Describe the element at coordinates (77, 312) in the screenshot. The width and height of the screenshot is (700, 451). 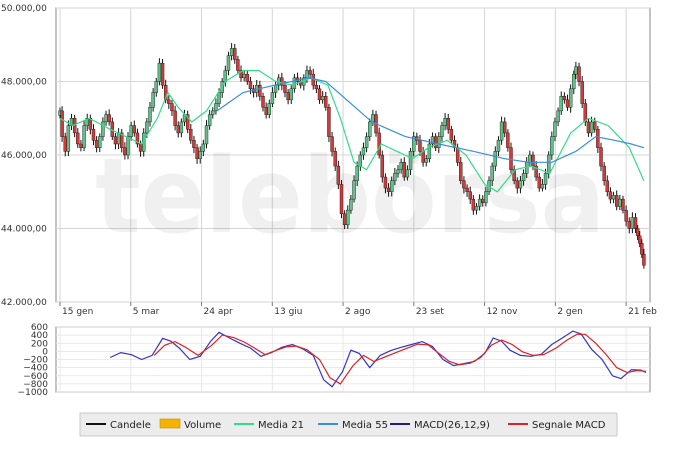
I see `x-tick-label: 15 gen` at that location.